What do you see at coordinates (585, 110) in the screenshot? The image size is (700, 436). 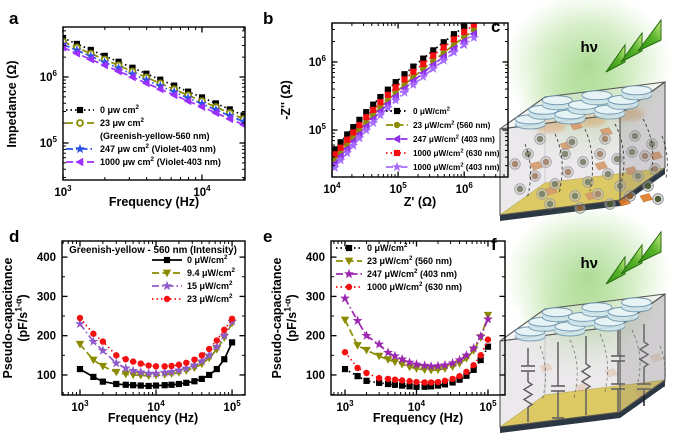 I see `panel-c-device-illustration` at bounding box center [585, 110].